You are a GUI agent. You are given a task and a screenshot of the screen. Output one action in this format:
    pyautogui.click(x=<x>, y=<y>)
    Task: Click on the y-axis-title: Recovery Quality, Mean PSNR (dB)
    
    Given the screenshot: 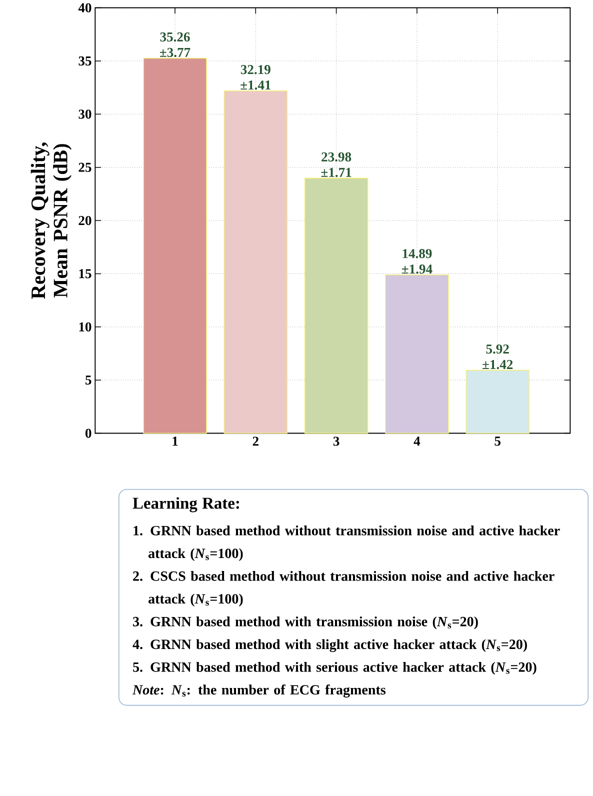 What is the action you would take?
    pyautogui.click(x=51, y=220)
    